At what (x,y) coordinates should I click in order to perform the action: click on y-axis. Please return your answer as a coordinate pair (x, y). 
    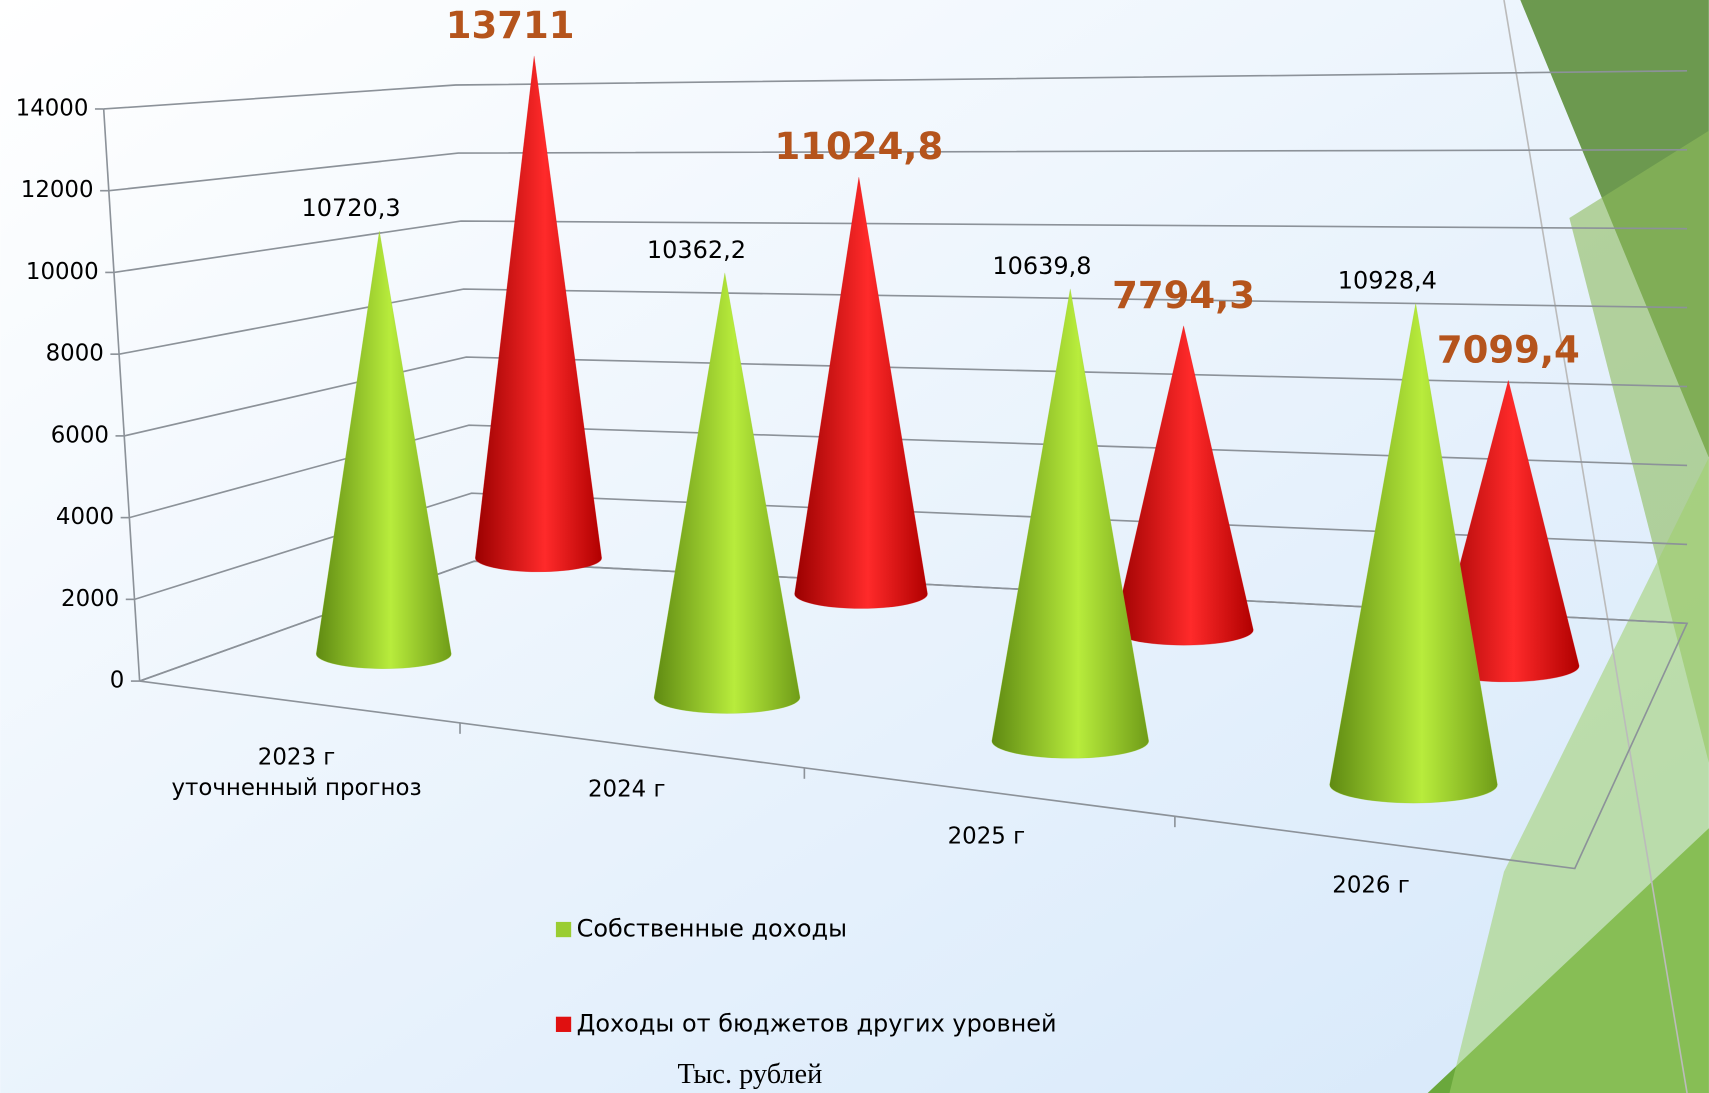
    Looking at the image, I should click on (121, 395).